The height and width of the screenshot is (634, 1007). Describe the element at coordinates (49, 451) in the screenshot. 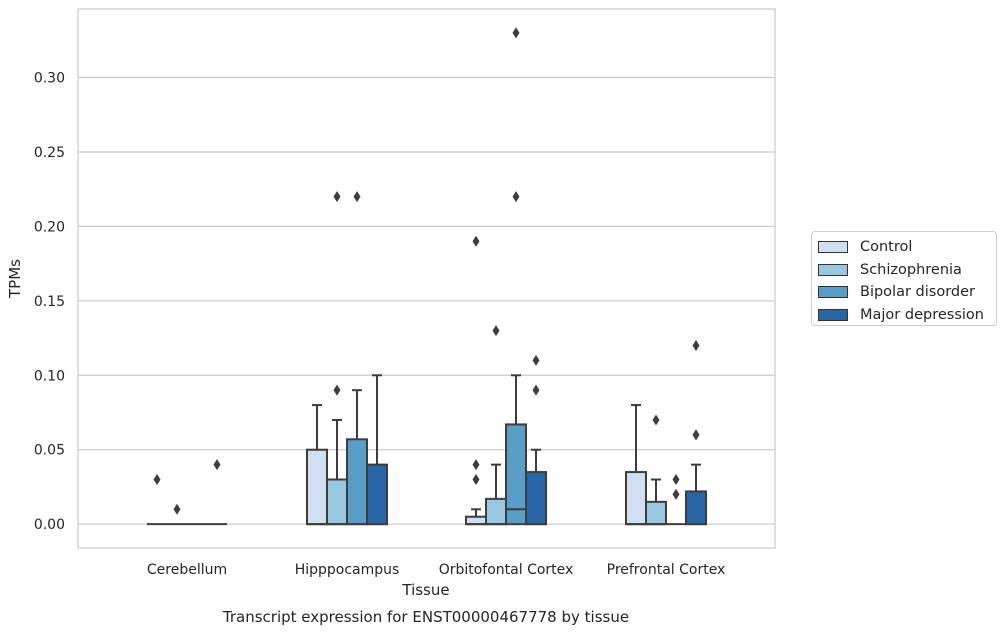

I see `y-tick-label: 0.05` at that location.